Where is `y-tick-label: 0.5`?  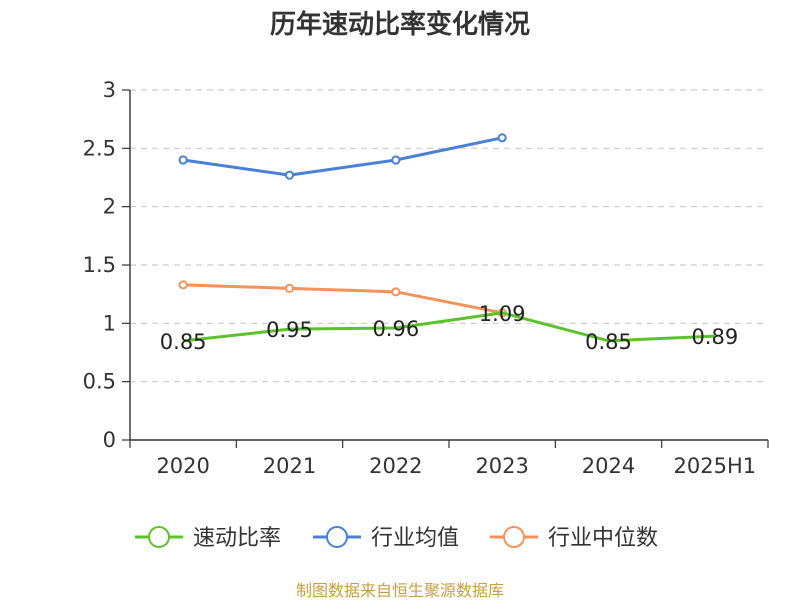
y-tick-label: 0.5 is located at coordinates (99, 382).